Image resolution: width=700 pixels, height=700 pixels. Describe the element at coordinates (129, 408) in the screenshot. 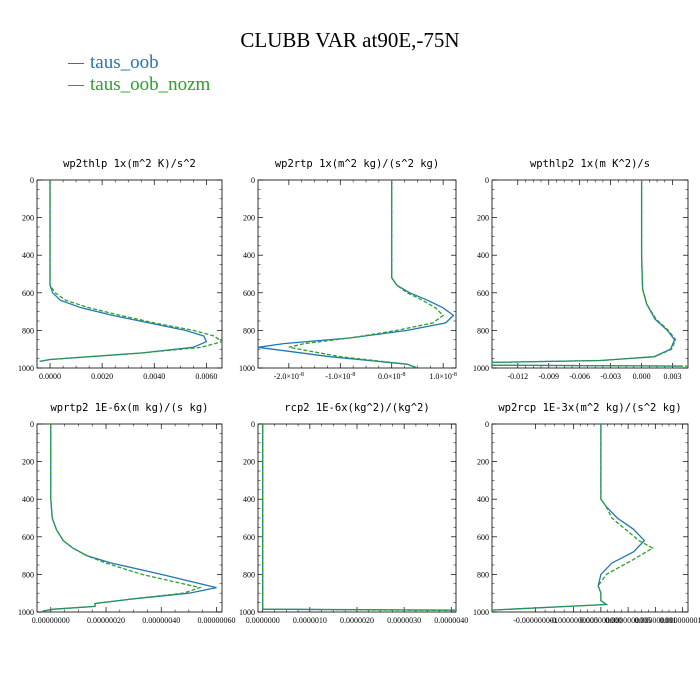

I see `panel-title: wprtp2 1E-6x(m kg)/(s kg)` at that location.